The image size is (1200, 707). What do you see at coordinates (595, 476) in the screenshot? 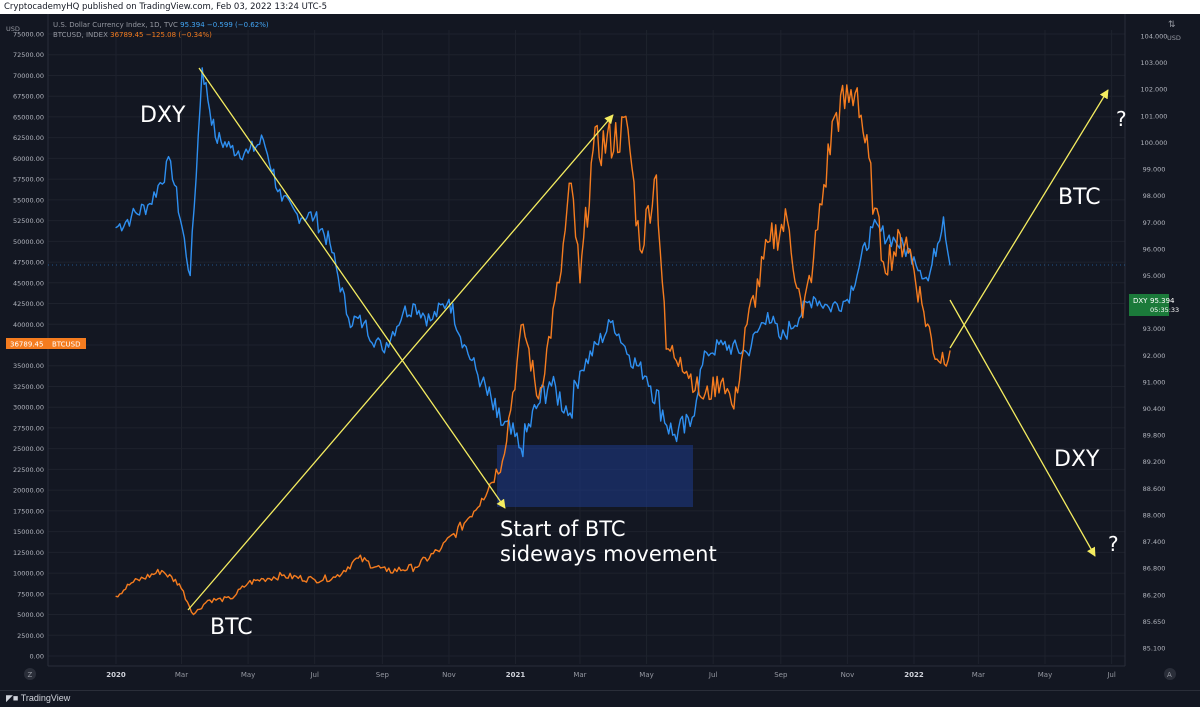
I see `sideways-range-box` at bounding box center [595, 476].